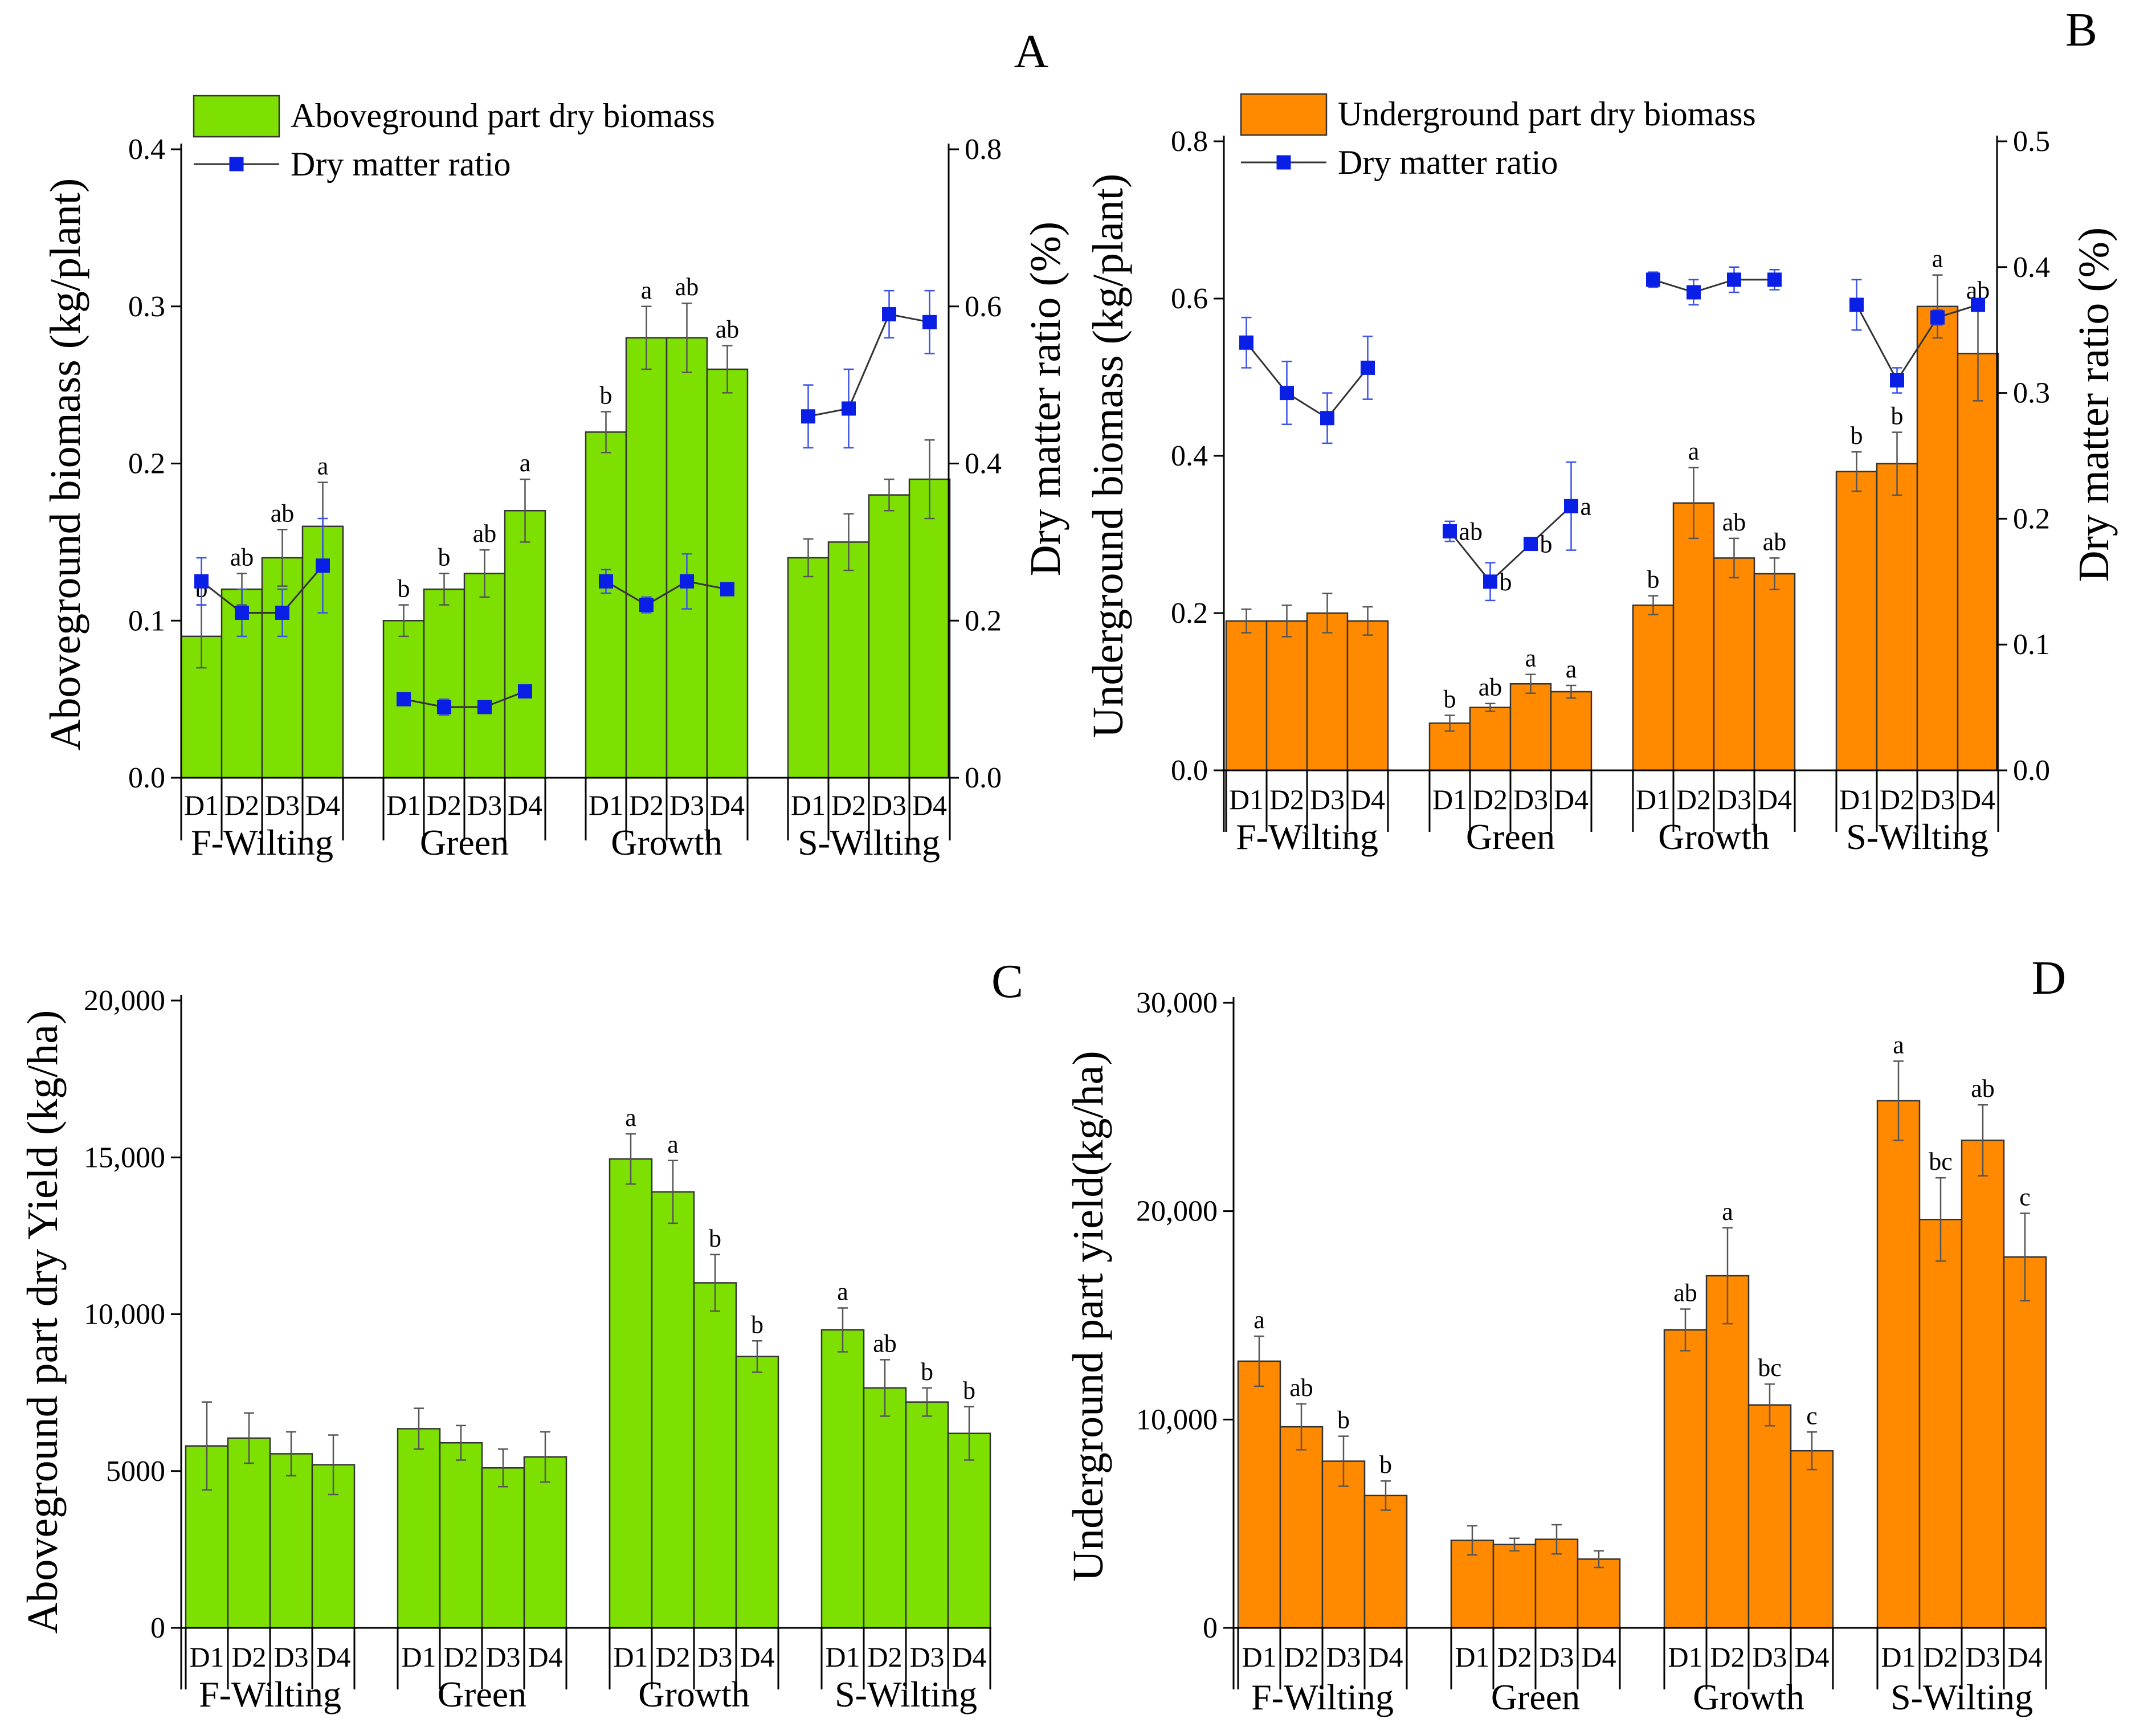  What do you see at coordinates (2031, 519) in the screenshot?
I see `y2-tick-label: 0.2` at bounding box center [2031, 519].